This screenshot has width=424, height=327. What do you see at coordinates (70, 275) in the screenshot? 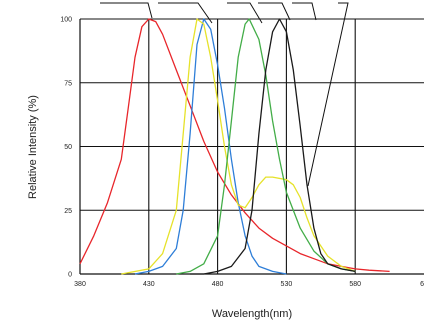
I see `y-tick-label-0: 0` at bounding box center [70, 275].